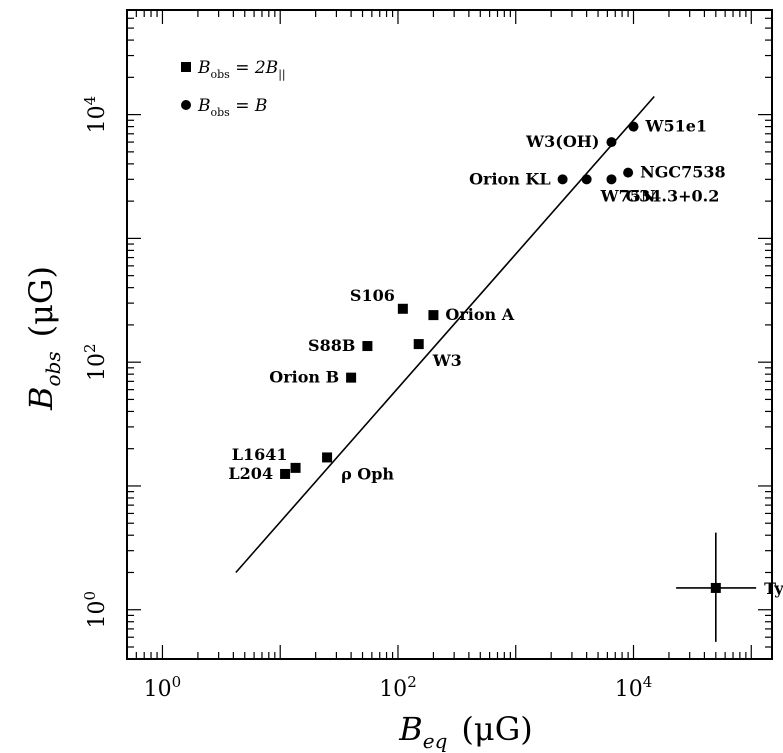  Describe the element at coordinates (304, 377) in the screenshot. I see `point-label: Orion B` at that location.